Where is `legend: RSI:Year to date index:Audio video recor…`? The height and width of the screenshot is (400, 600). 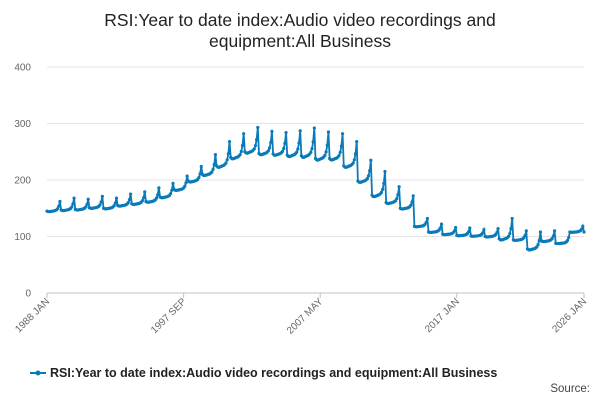 legend: RSI:Year to date index:Audio video recor… is located at coordinates (263, 373).